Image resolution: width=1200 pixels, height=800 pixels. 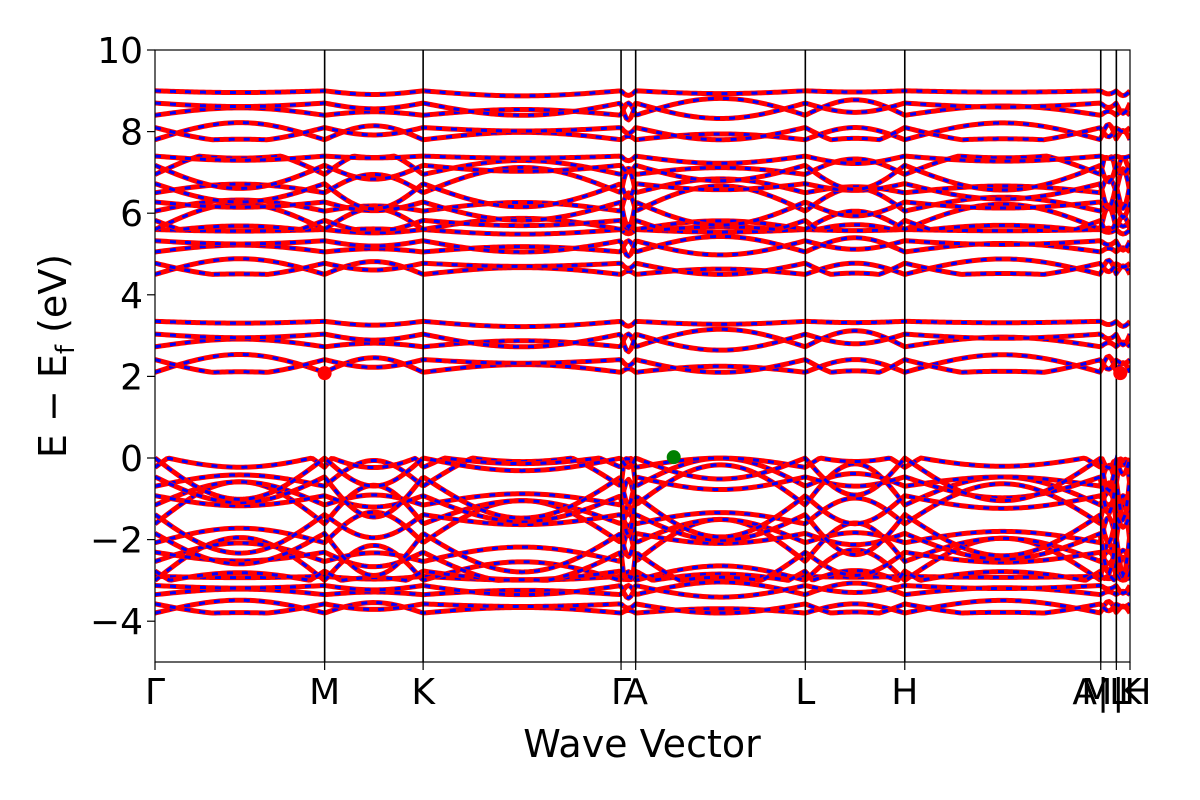 What do you see at coordinates (1100, 692) in the screenshot?
I see `x-tick-label: A|L` at bounding box center [1100, 692].